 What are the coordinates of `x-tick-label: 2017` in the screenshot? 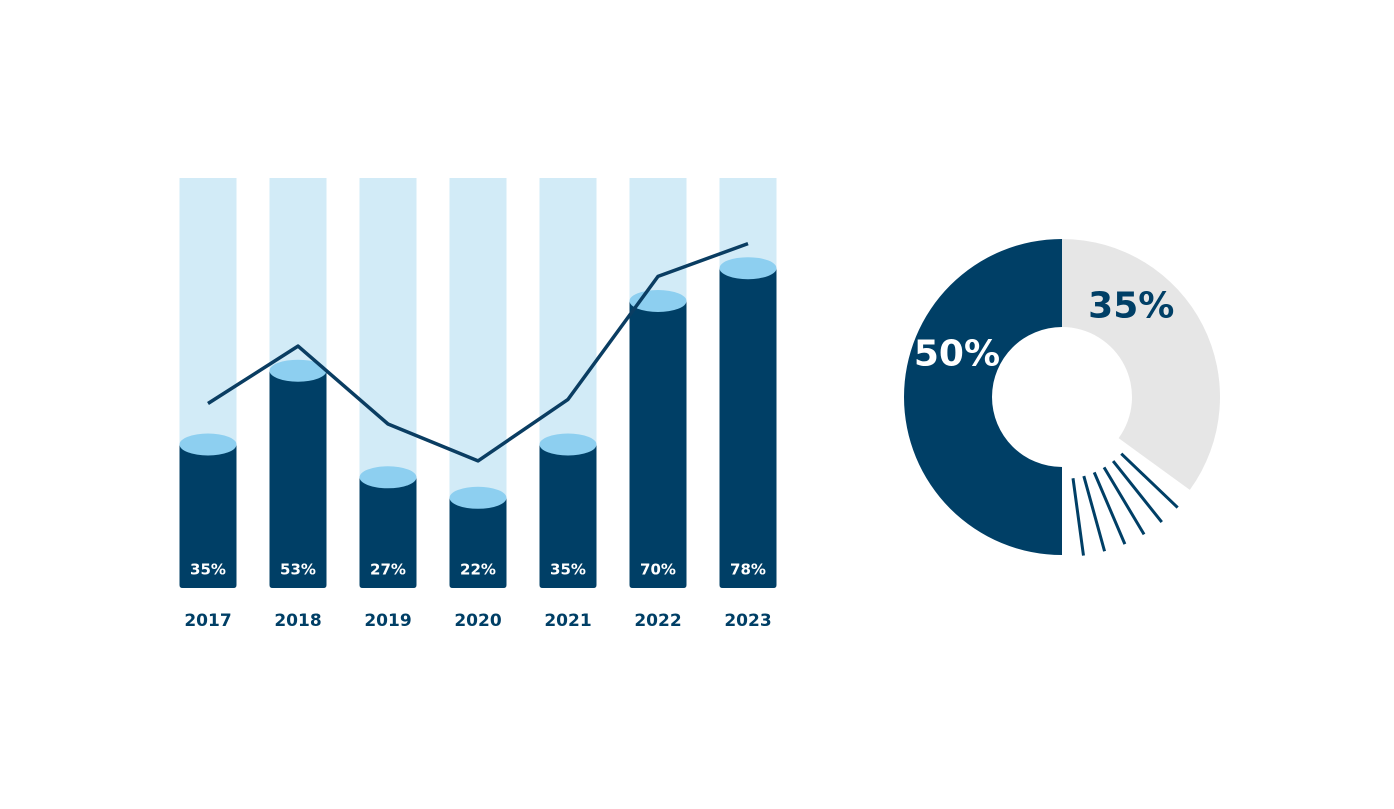 It's located at (207, 621).